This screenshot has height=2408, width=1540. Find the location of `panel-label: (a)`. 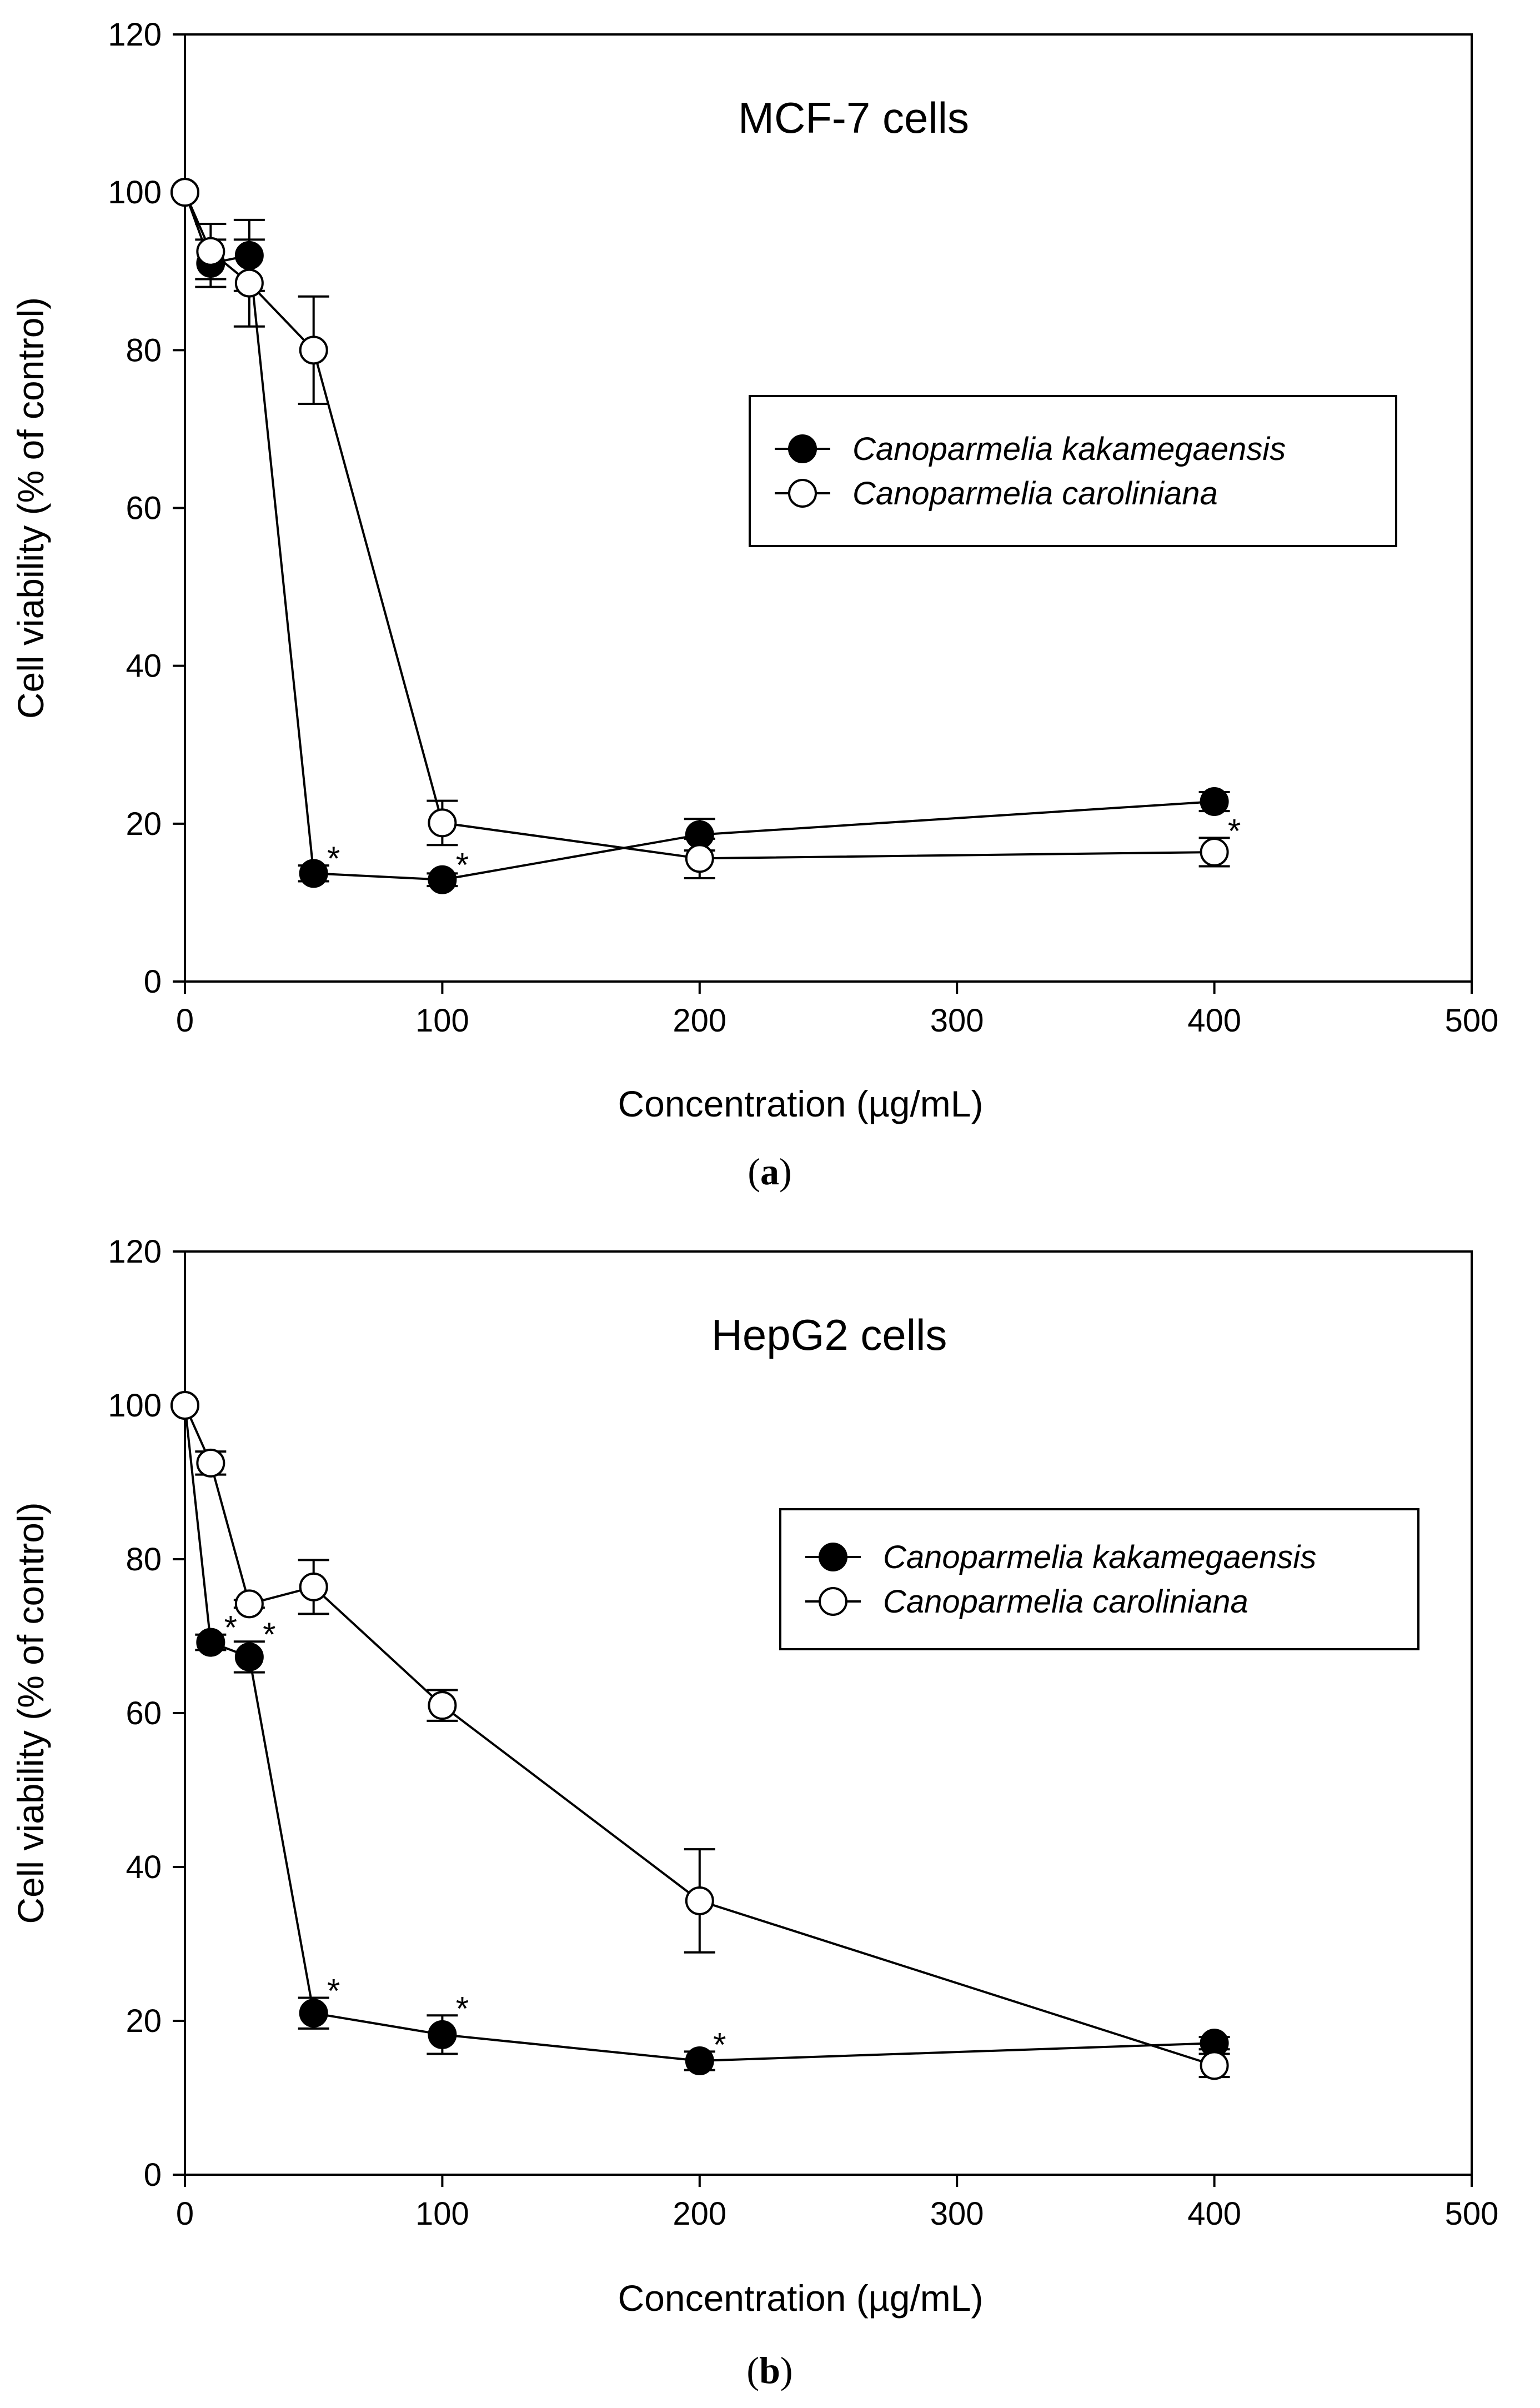

panel-label: (a) is located at coordinates (769, 1171).